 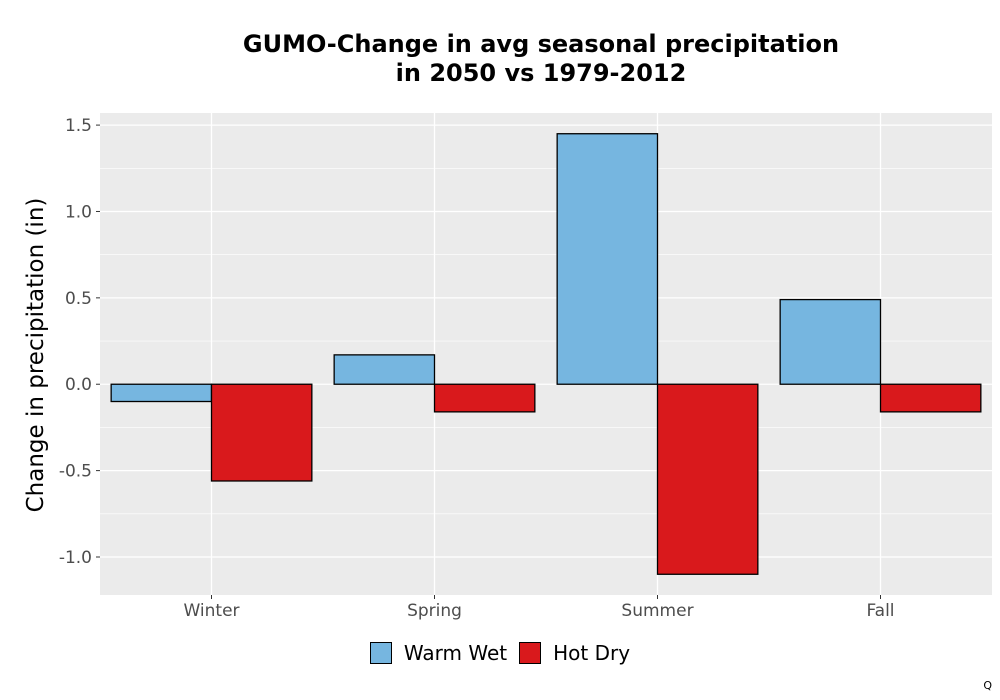 I want to click on bar-warm-wet-summer, so click(x=607, y=259).